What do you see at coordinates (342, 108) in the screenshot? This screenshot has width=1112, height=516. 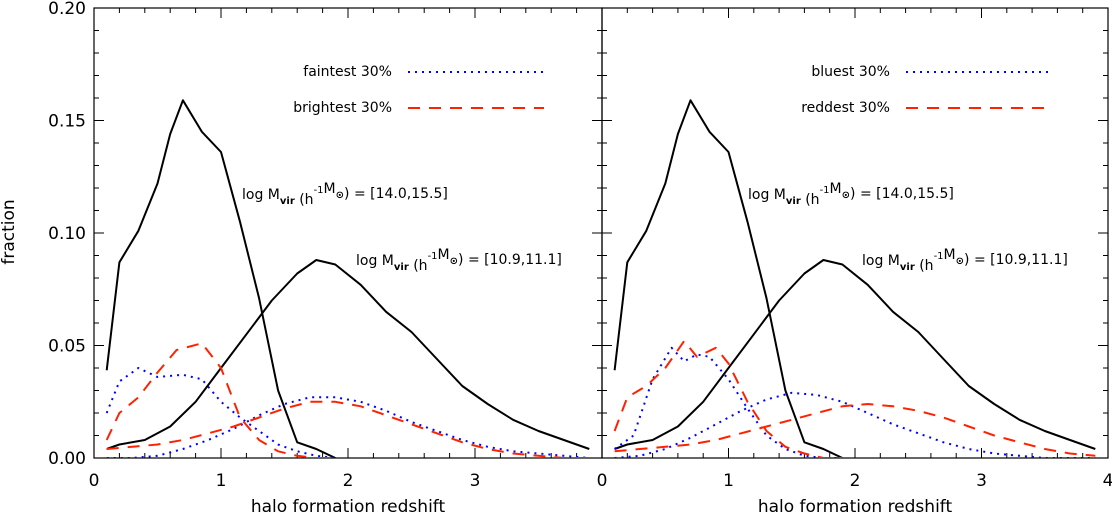 I see `legend-label-0-1: brightest 30%` at bounding box center [342, 108].